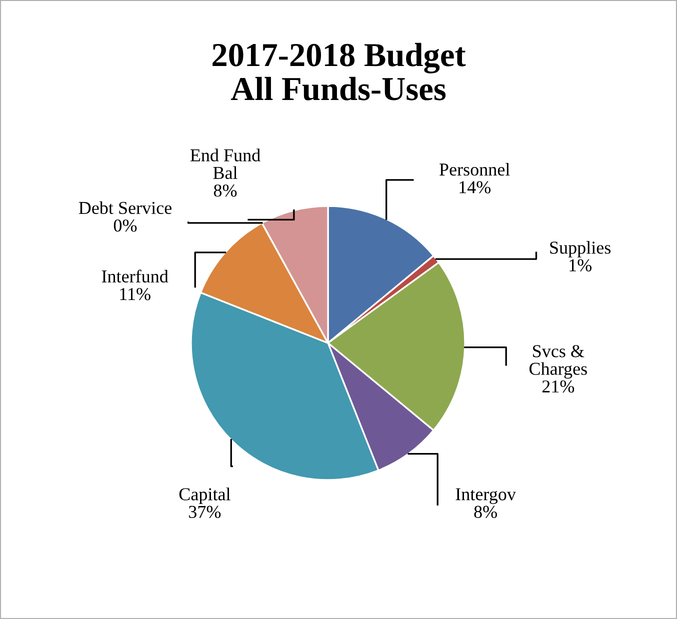  I want to click on slice-label: Capital, so click(204, 496).